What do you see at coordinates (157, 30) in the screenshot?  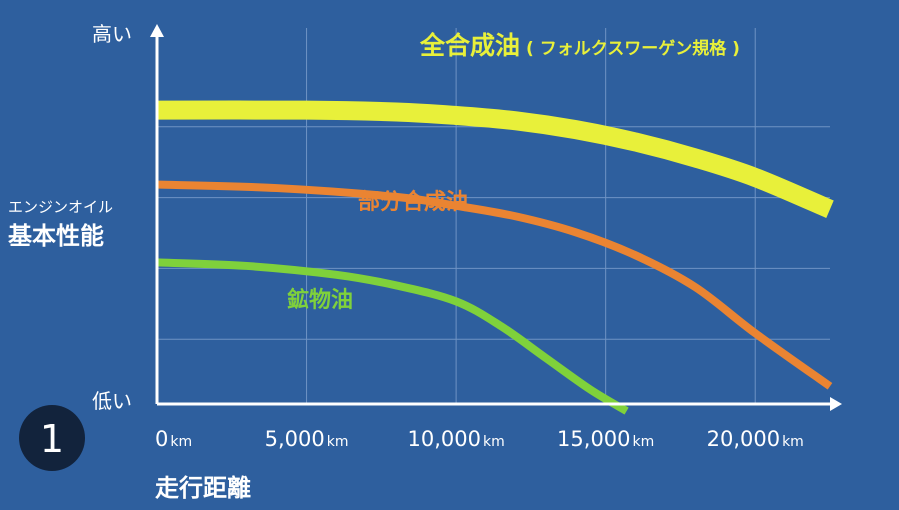 I see `y-axis-arrow` at bounding box center [157, 30].